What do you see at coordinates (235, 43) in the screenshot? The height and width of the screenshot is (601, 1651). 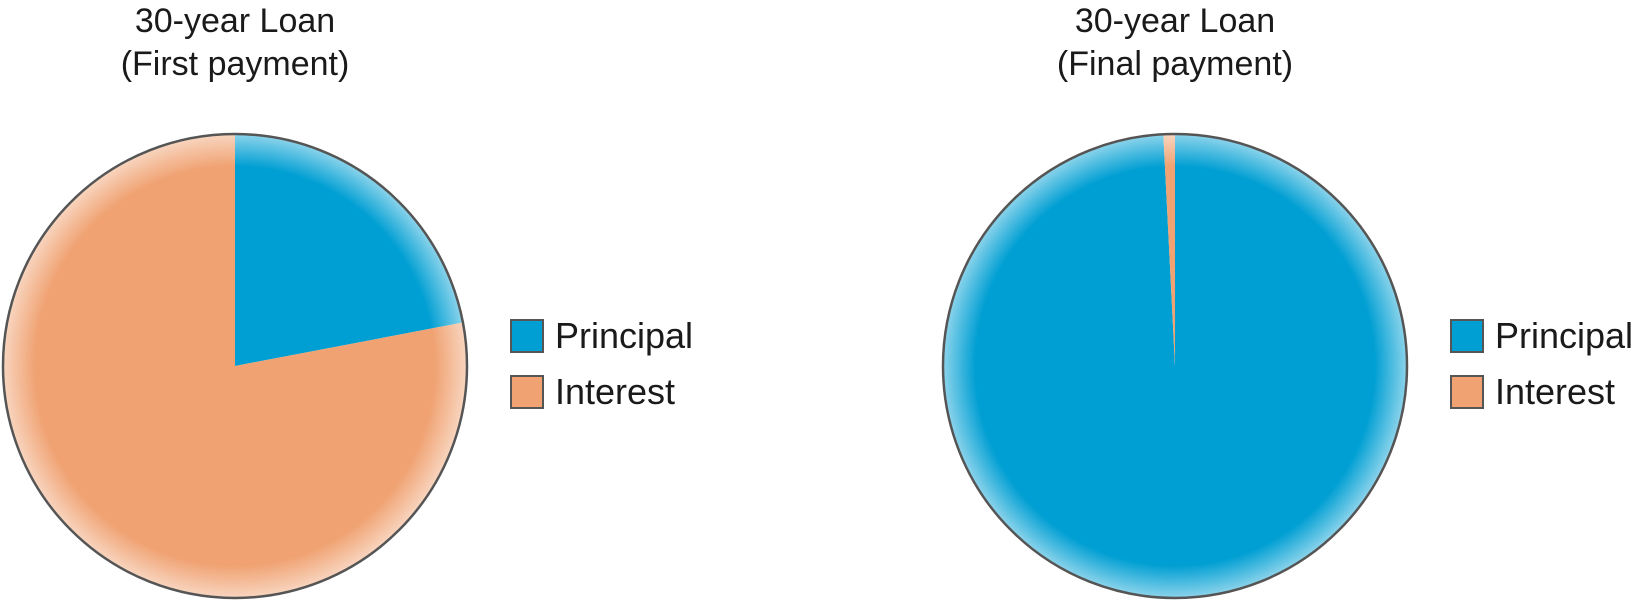 I see `chart-title: 30-year Loan (First payment)` at bounding box center [235, 43].